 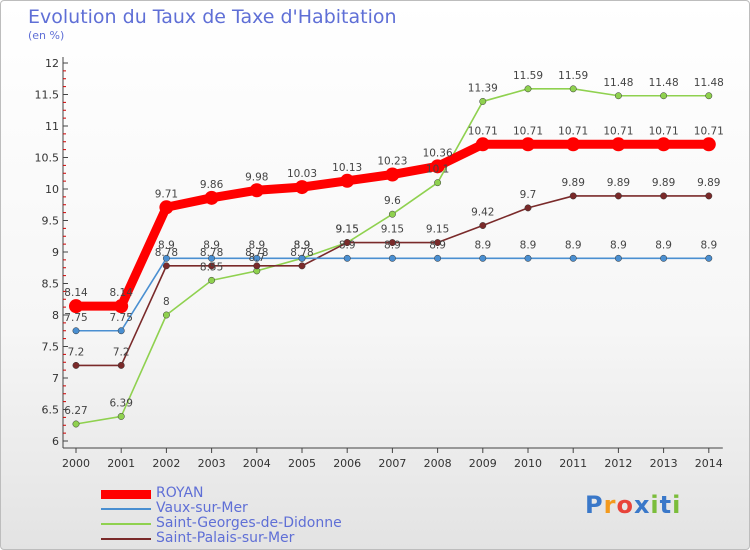 What do you see at coordinates (392, 201) in the screenshot?
I see `data-label: 9.6` at bounding box center [392, 201].